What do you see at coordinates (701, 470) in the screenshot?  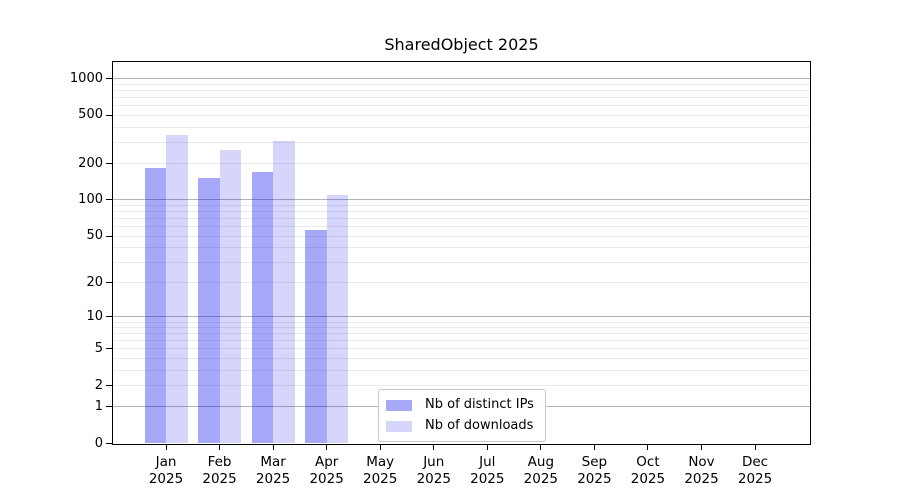 I see `x-tick-label: Nov 2025` at bounding box center [701, 470].